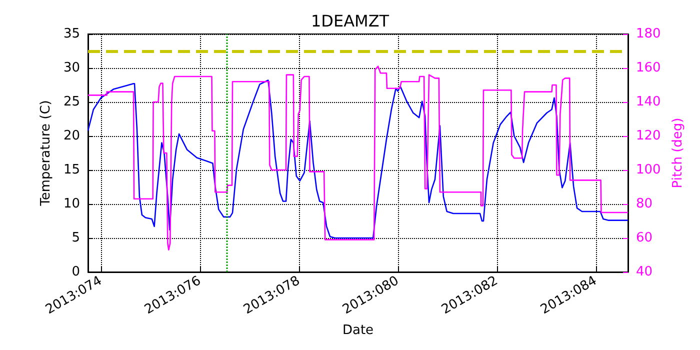 The width and height of the screenshot is (700, 350). What do you see at coordinates (644, 238) in the screenshot?
I see `y2-tick-label: 60` at bounding box center [644, 238].